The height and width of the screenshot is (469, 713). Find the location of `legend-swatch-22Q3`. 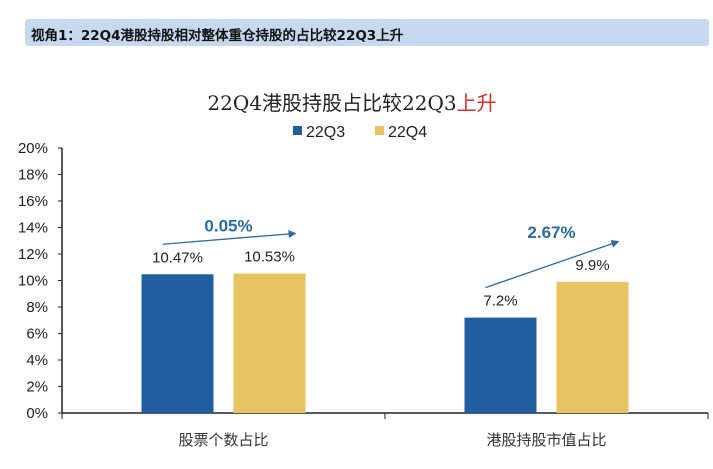

legend-swatch-22Q3 is located at coordinates (297, 130).